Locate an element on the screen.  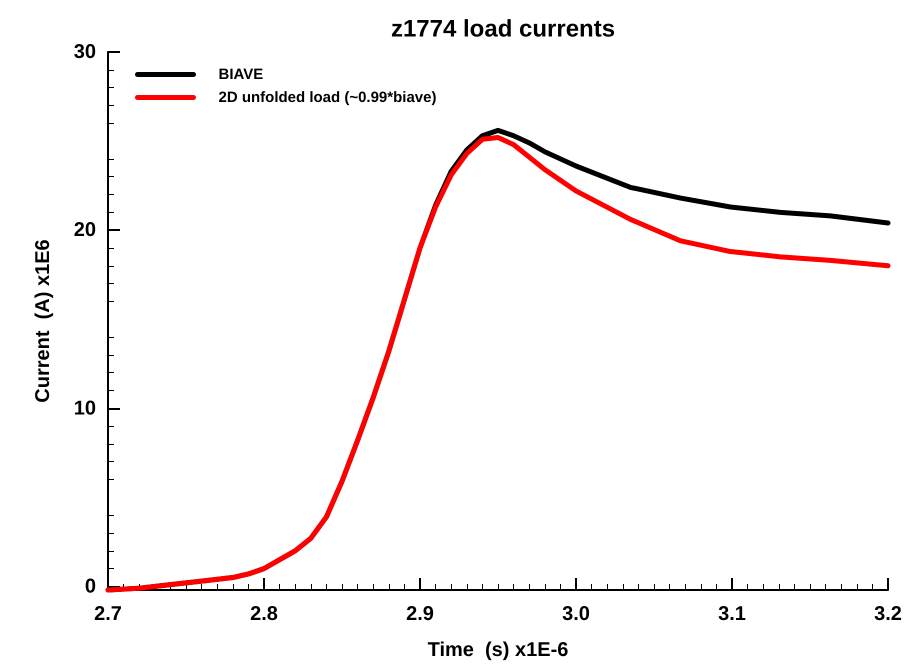
y-tick-label: 30 is located at coordinates (85, 52).